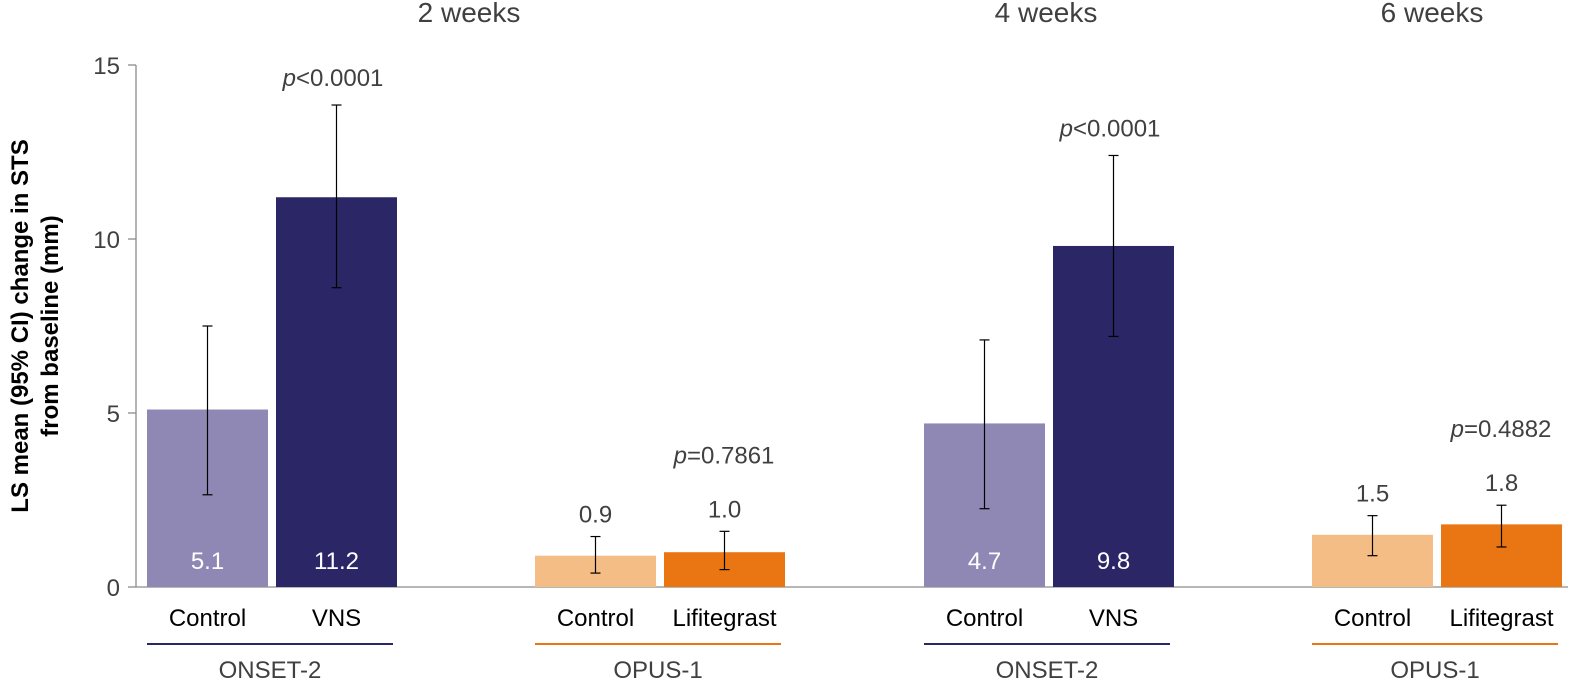 The image size is (1590, 692). I want to click on p-value: p=0.7861, so click(724, 455).